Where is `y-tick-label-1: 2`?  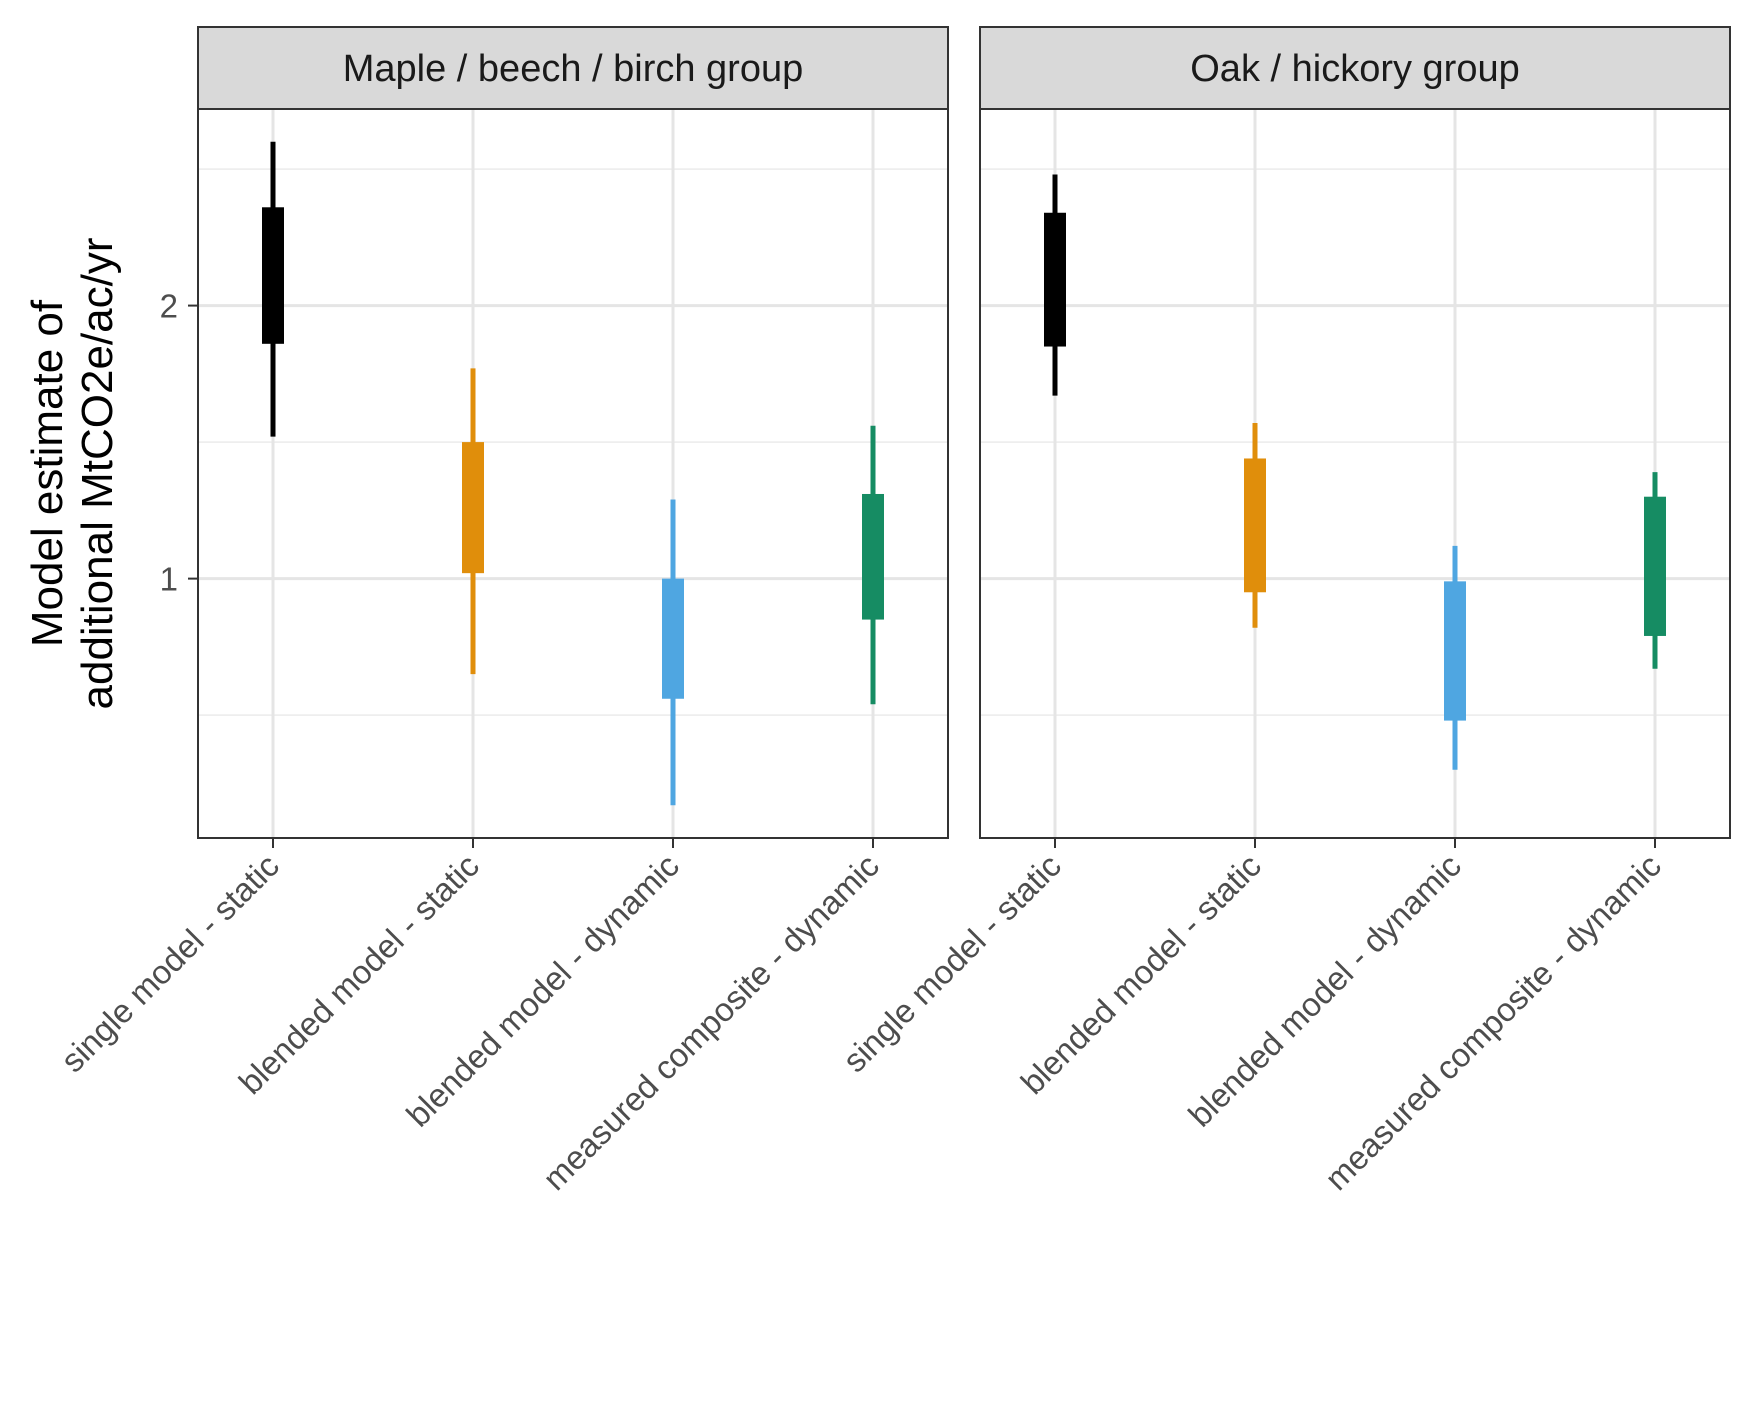 y-tick-label-1: 2 is located at coordinates (169, 306).